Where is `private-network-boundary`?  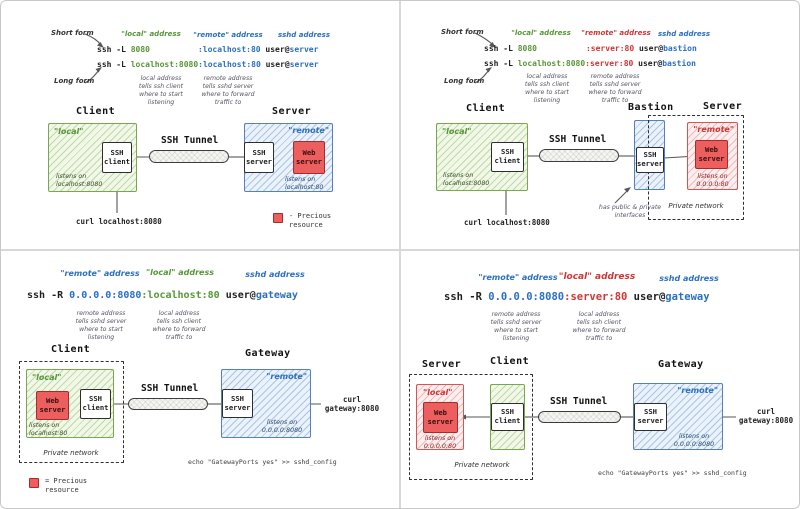
private-network-boundary is located at coordinates (71, 412).